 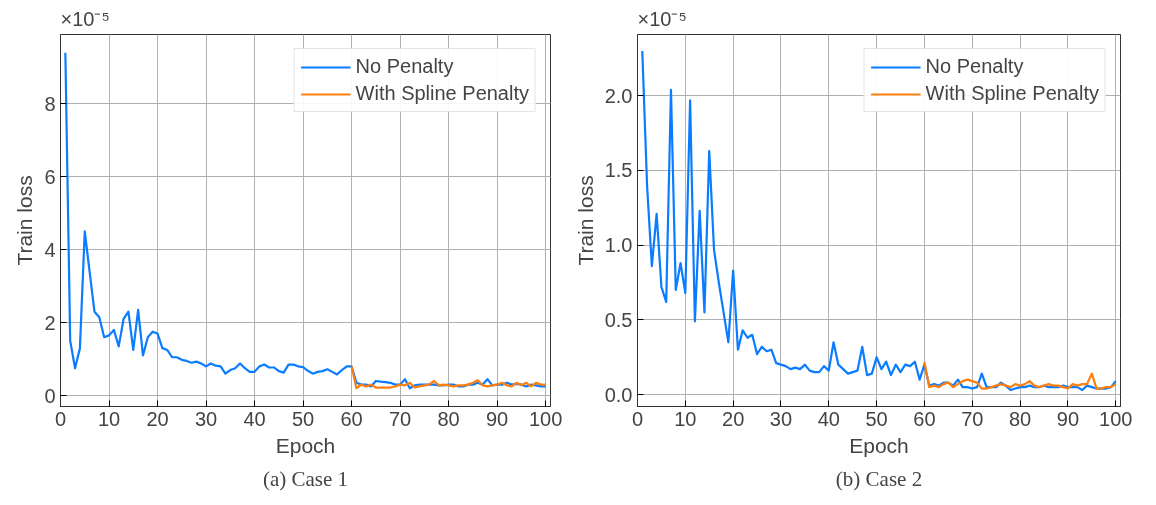 I want to click on y-tick-label: 8, so click(x=50, y=103).